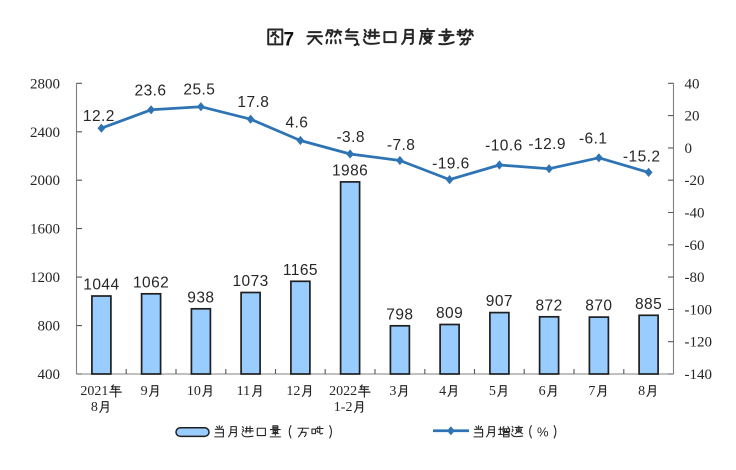 This screenshot has height=470, width=736. I want to click on svg-text: 800, so click(49, 327).